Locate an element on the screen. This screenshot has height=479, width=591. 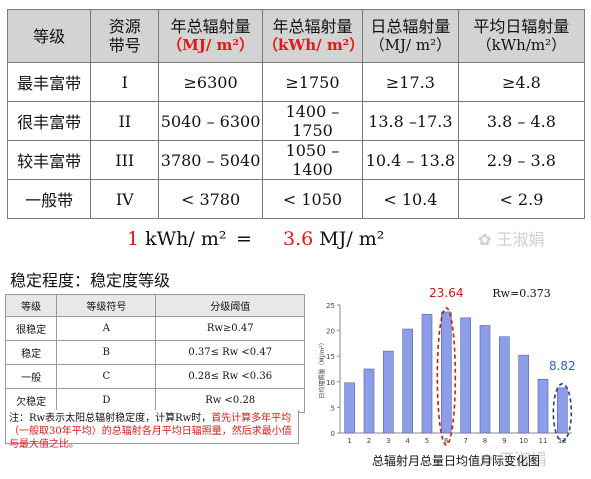
header-cell: 平均日辐射量 （kWh/m²） is located at coordinates (521, 36).